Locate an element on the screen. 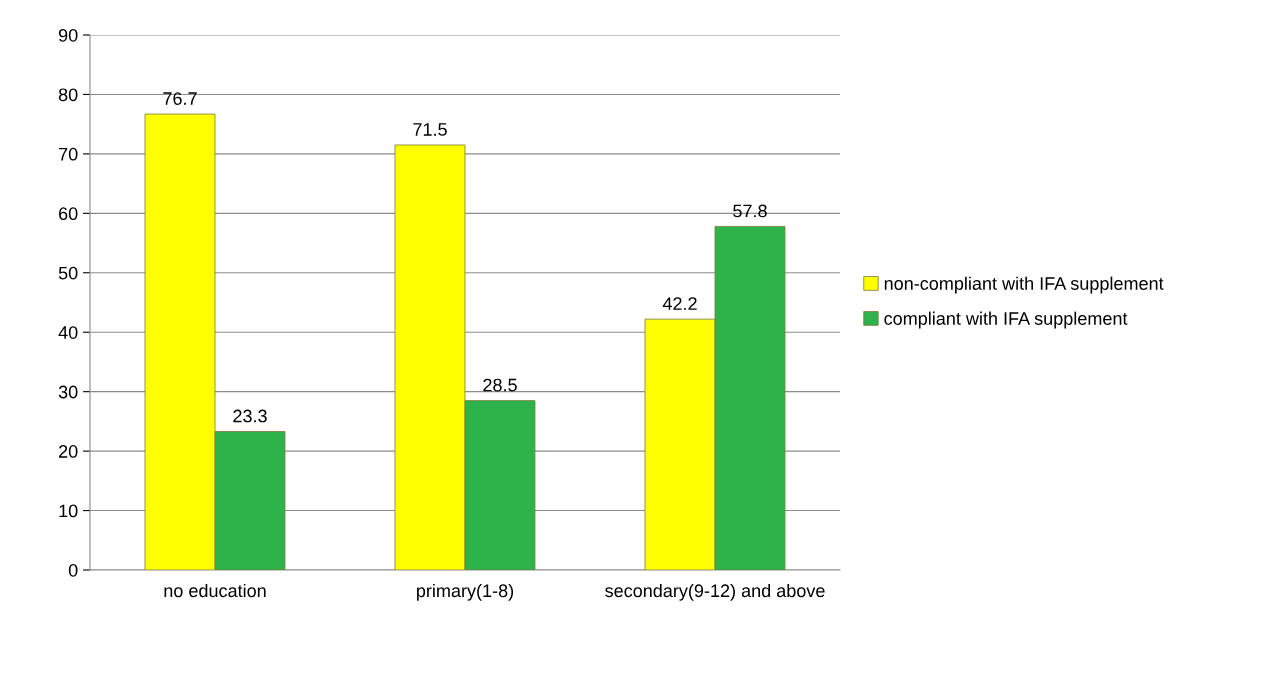 This screenshot has height=678, width=1268. data-label: 57.8 is located at coordinates (750, 211).